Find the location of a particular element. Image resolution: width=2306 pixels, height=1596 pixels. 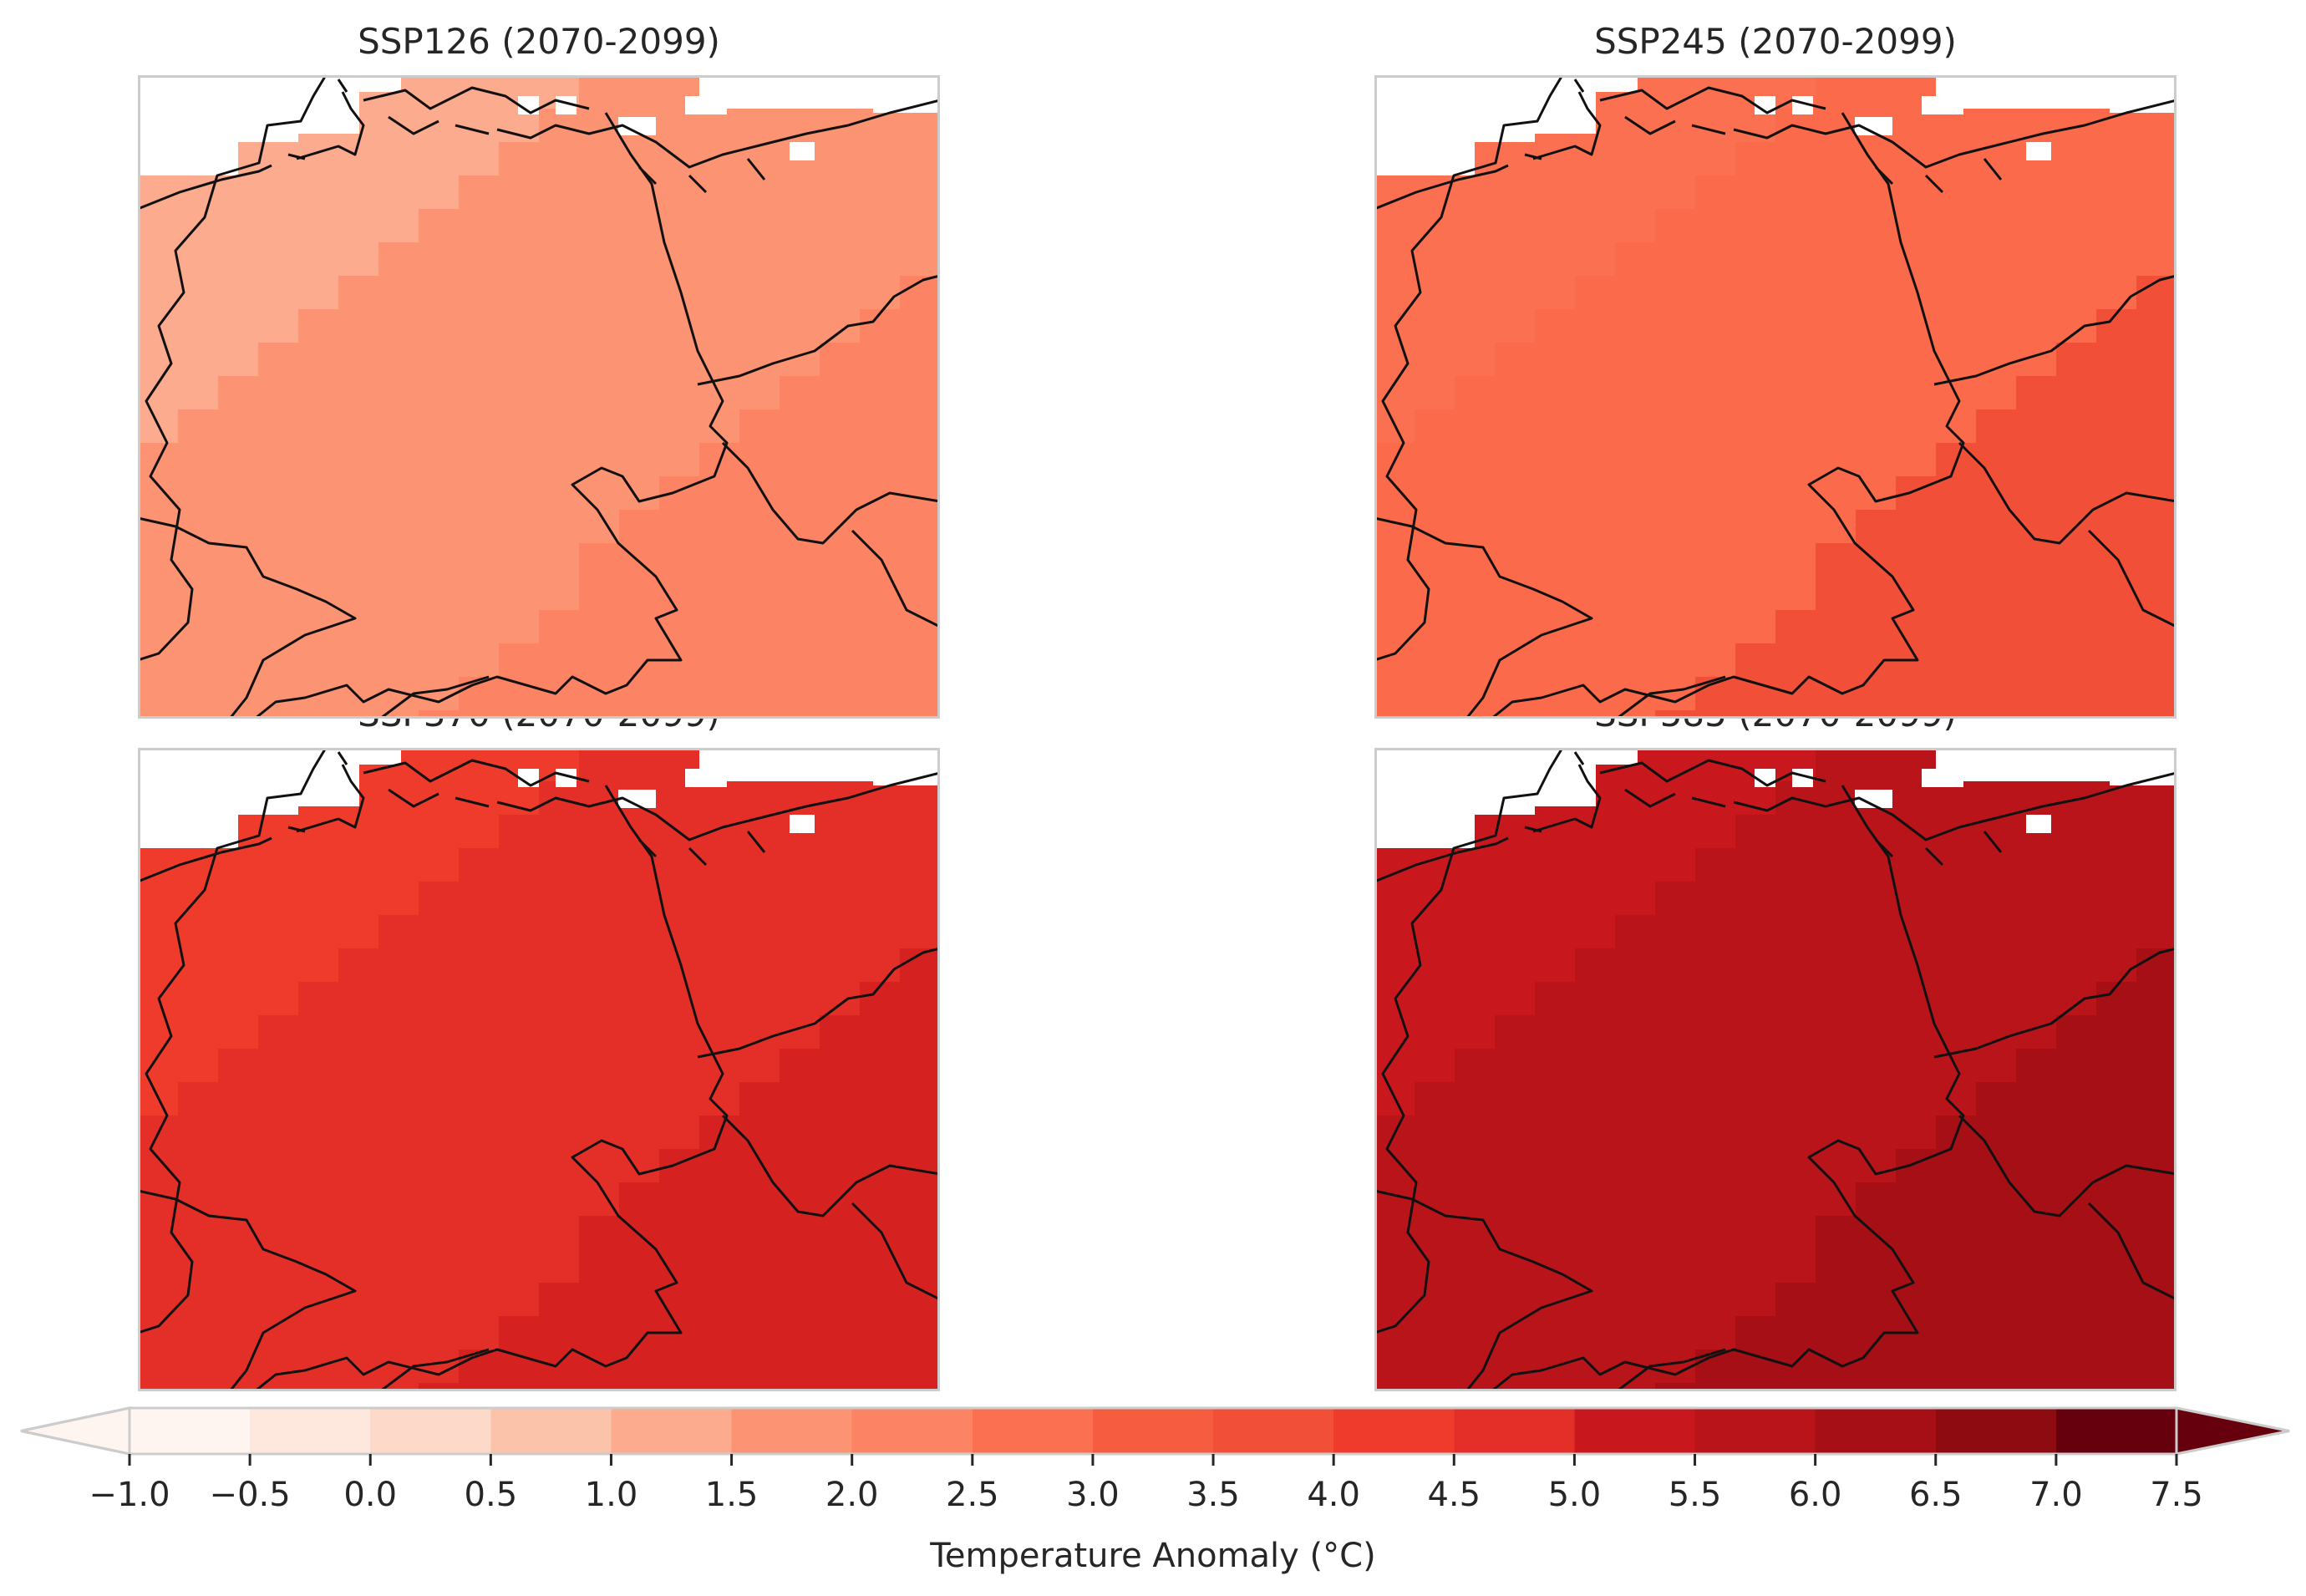

anomaly-grid is located at coordinates (539, 1069).